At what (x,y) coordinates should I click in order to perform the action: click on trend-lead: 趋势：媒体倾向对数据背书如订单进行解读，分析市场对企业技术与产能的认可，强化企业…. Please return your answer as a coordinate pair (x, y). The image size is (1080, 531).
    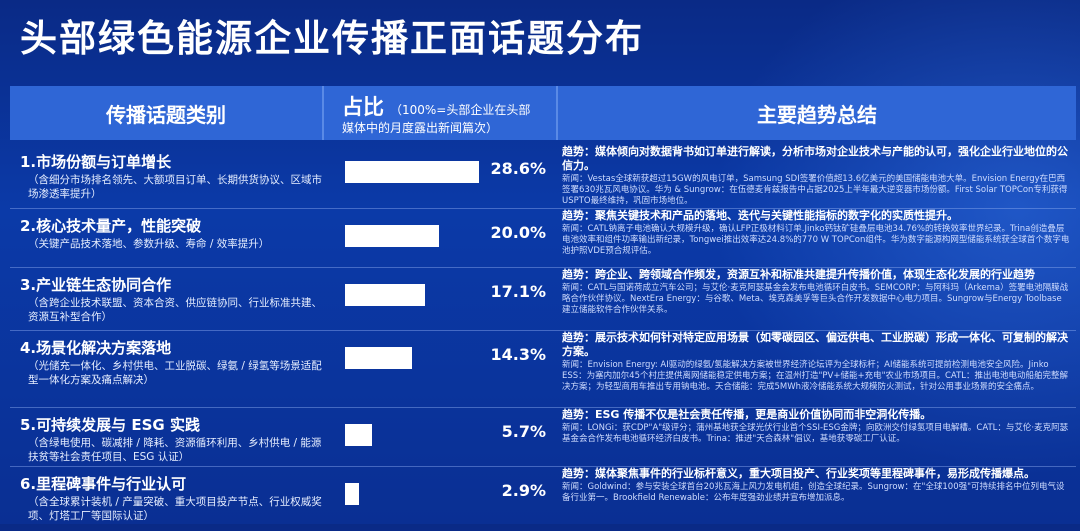
    Looking at the image, I should click on (815, 158).